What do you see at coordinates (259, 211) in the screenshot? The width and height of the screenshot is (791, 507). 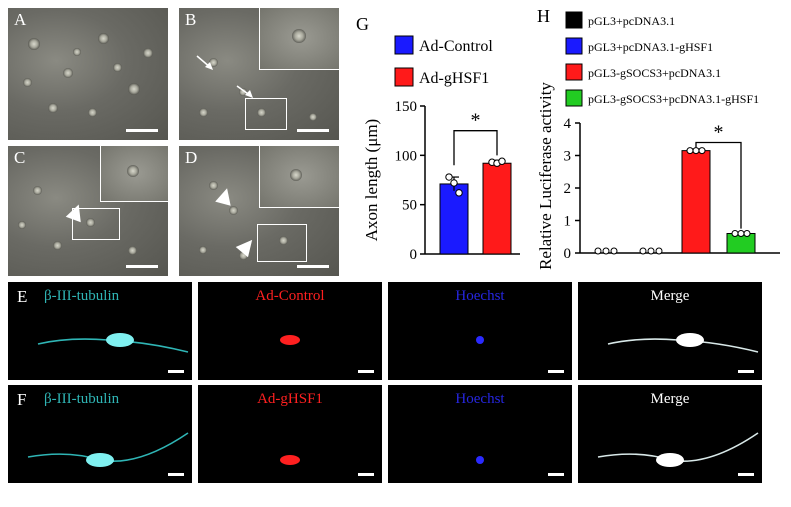 I see `micrograph-d: D` at bounding box center [259, 211].